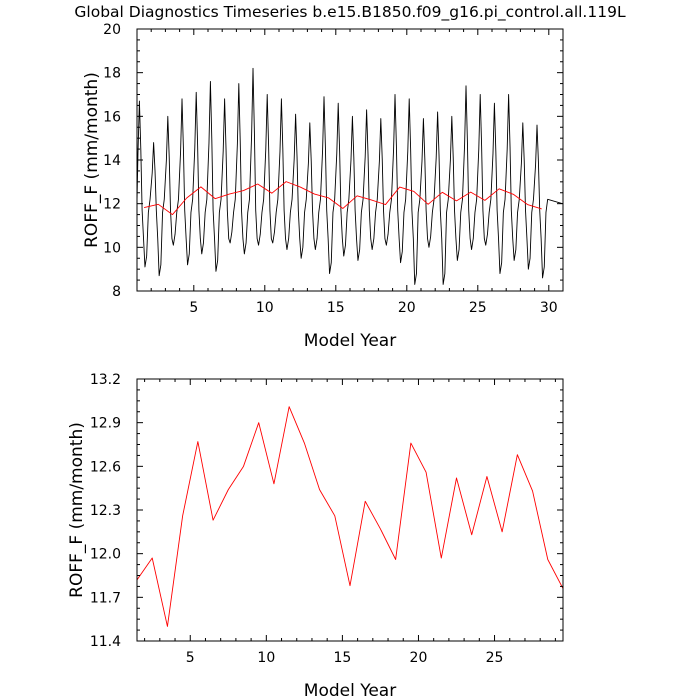 This screenshot has width=700, height=700. What do you see at coordinates (116, 292) in the screenshot?
I see `y-tick-label: 8` at bounding box center [116, 292].